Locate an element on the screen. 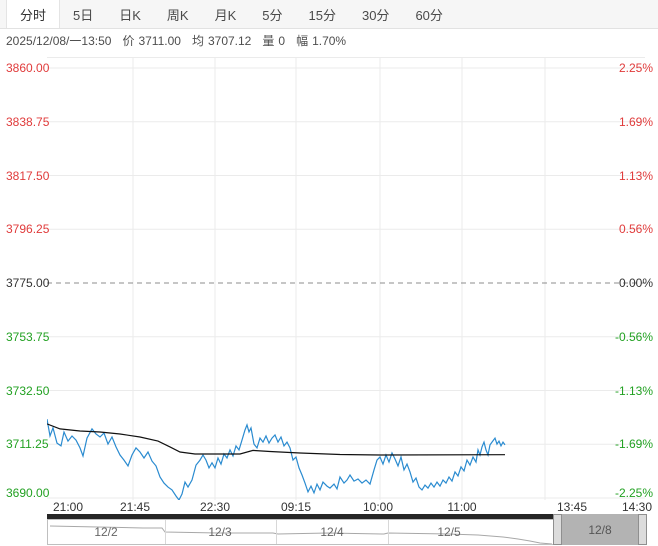  selected-date-label: 12/8 is located at coordinates (600, 529).